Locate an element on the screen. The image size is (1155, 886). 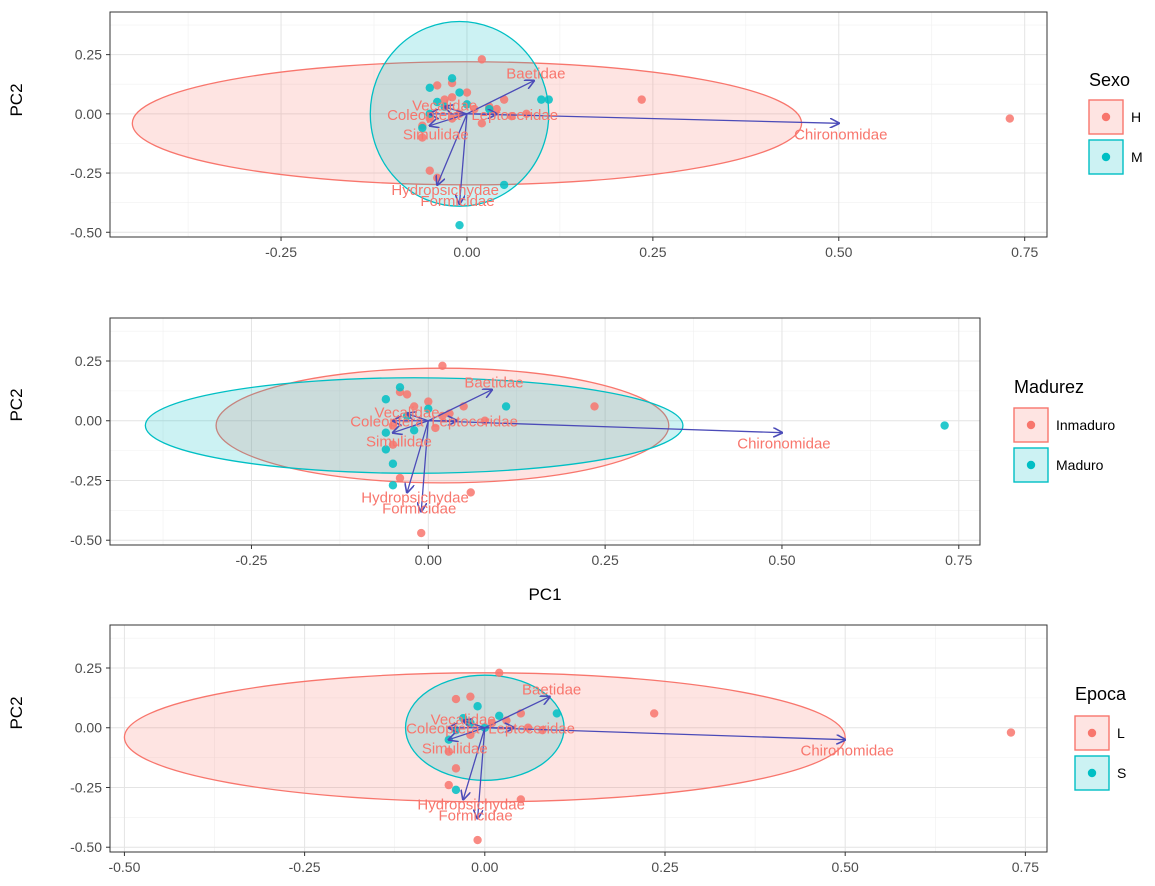
legend: Epoca L S is located at coordinates (1100, 737).